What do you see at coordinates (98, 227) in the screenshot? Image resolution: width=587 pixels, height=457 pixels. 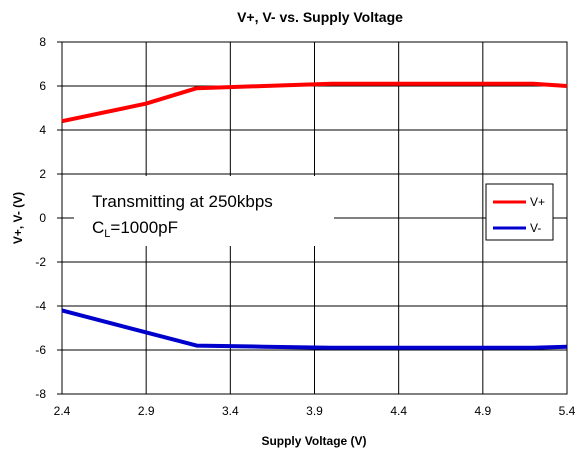 I see `annotation-line2-prefix: C` at bounding box center [98, 227].